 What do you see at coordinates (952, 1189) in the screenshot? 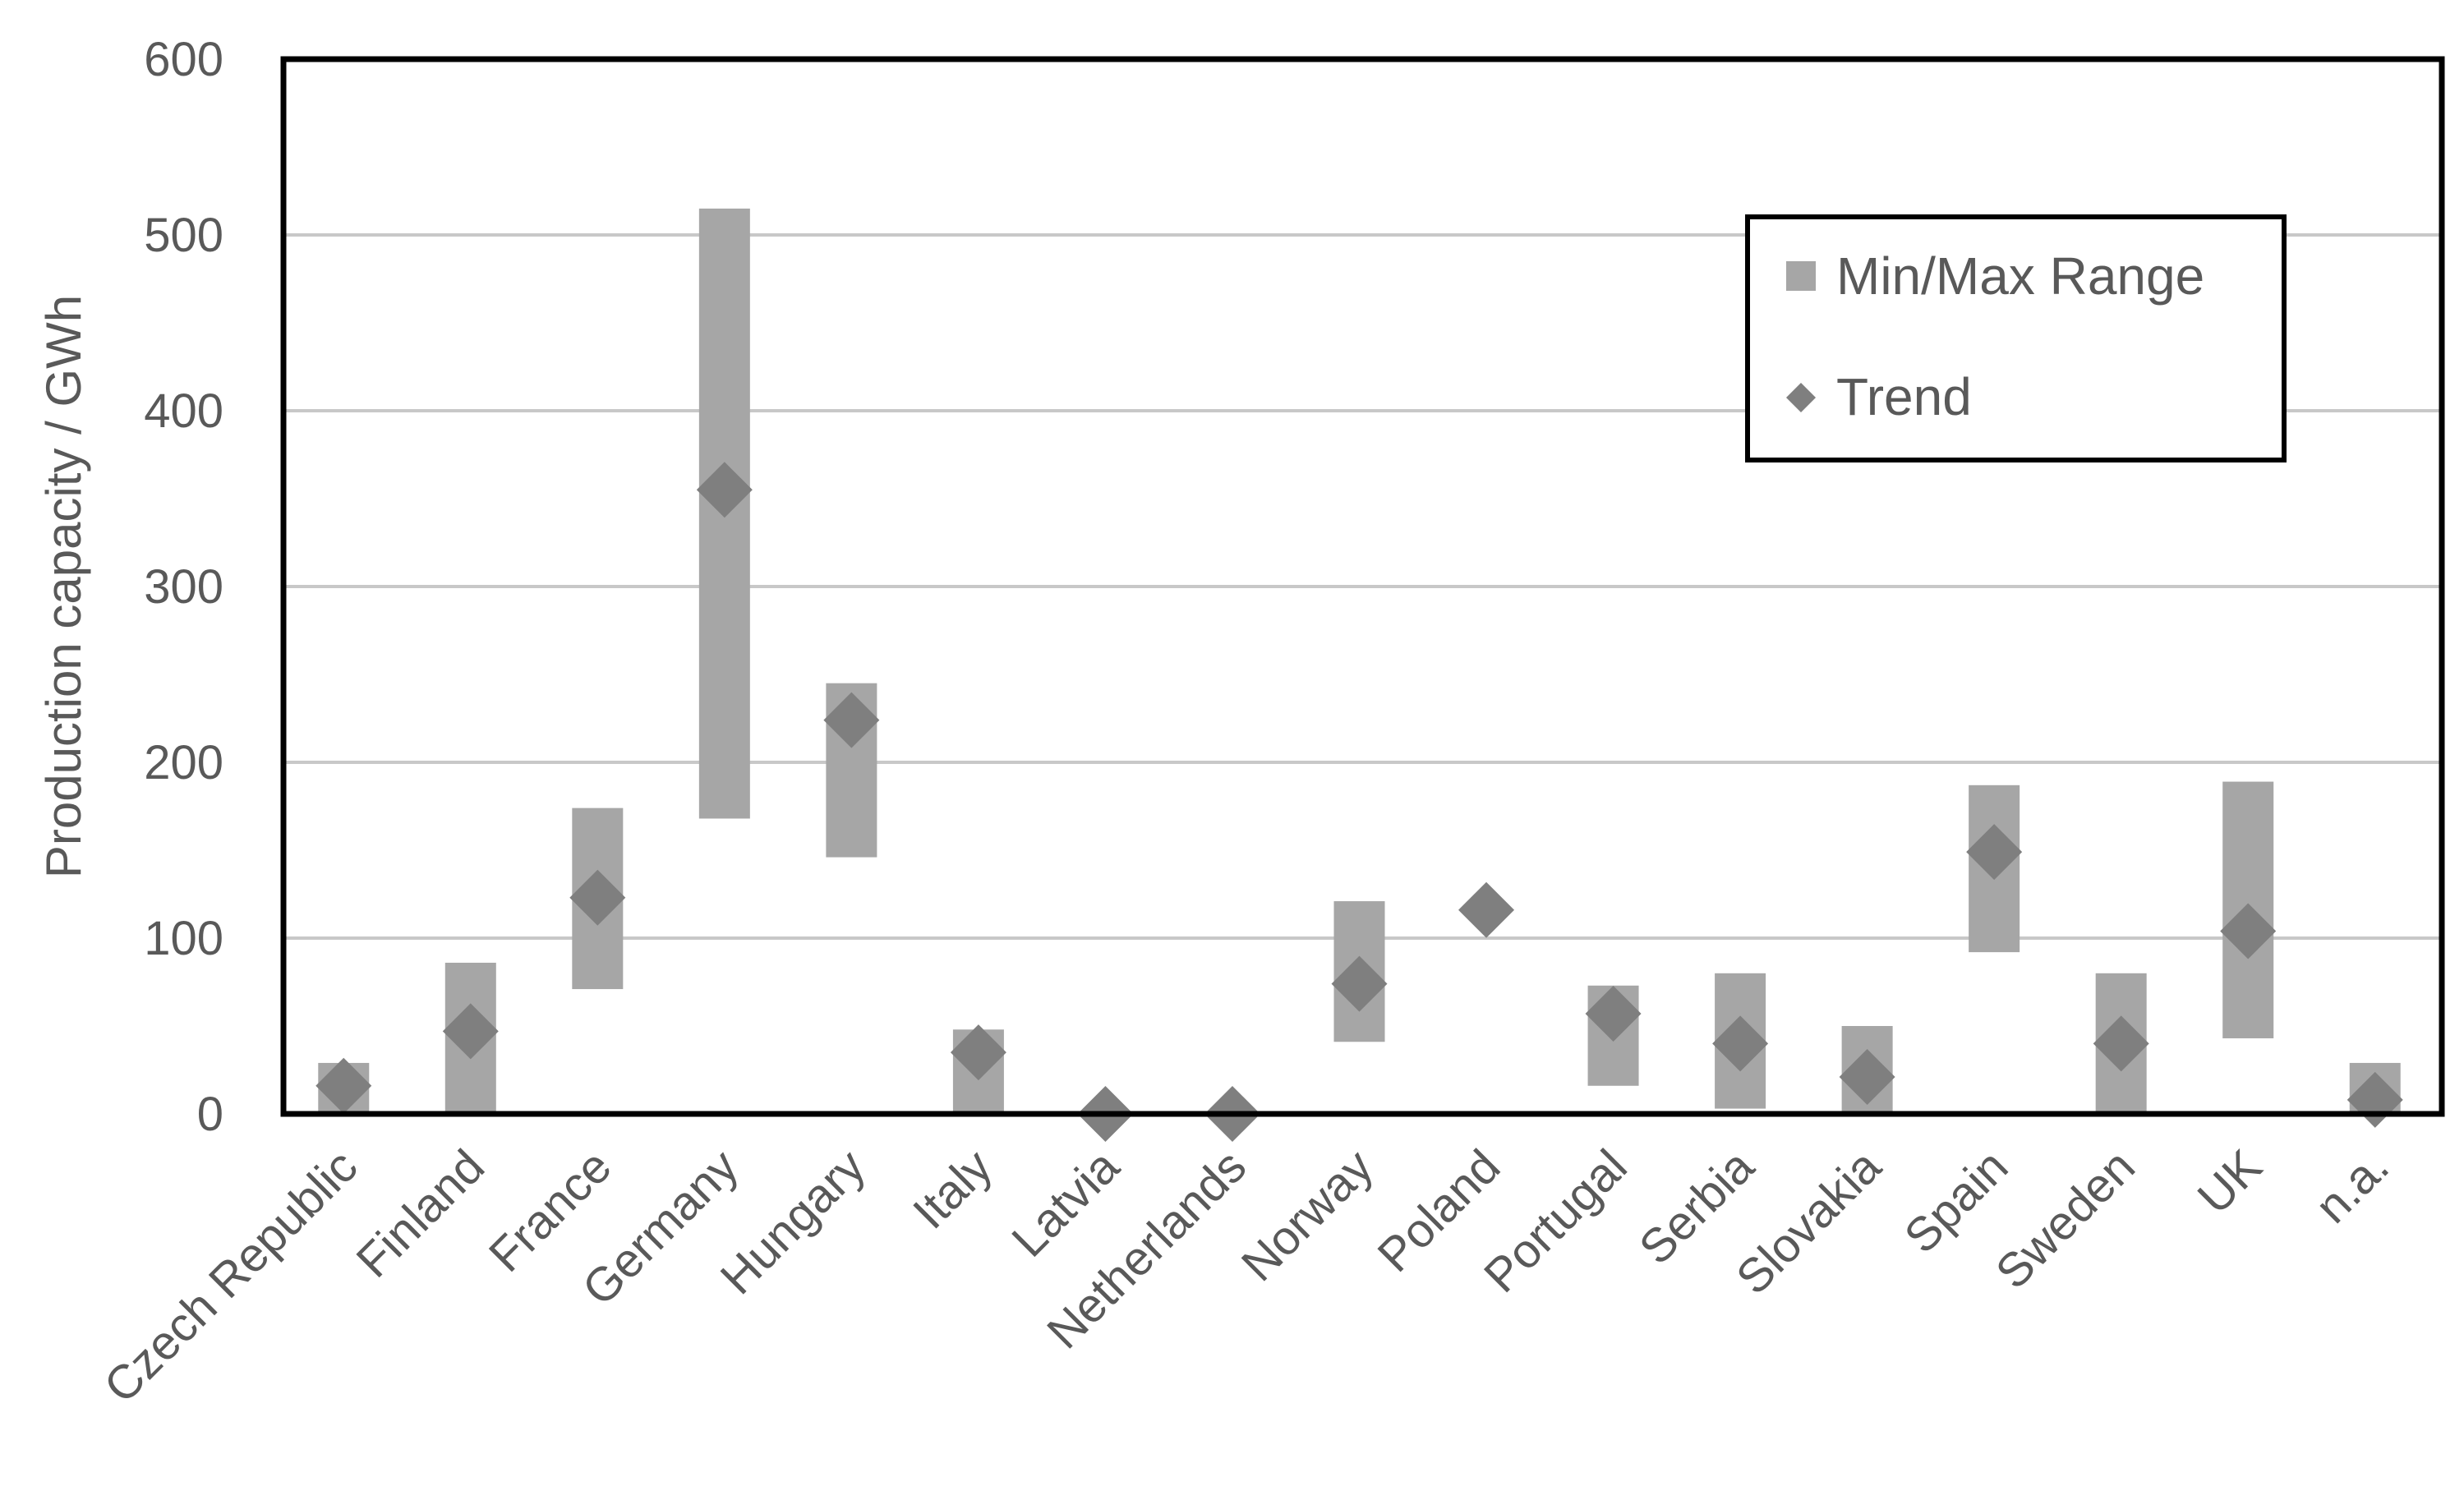
I see `x-tick-label: Italy` at bounding box center [952, 1189].